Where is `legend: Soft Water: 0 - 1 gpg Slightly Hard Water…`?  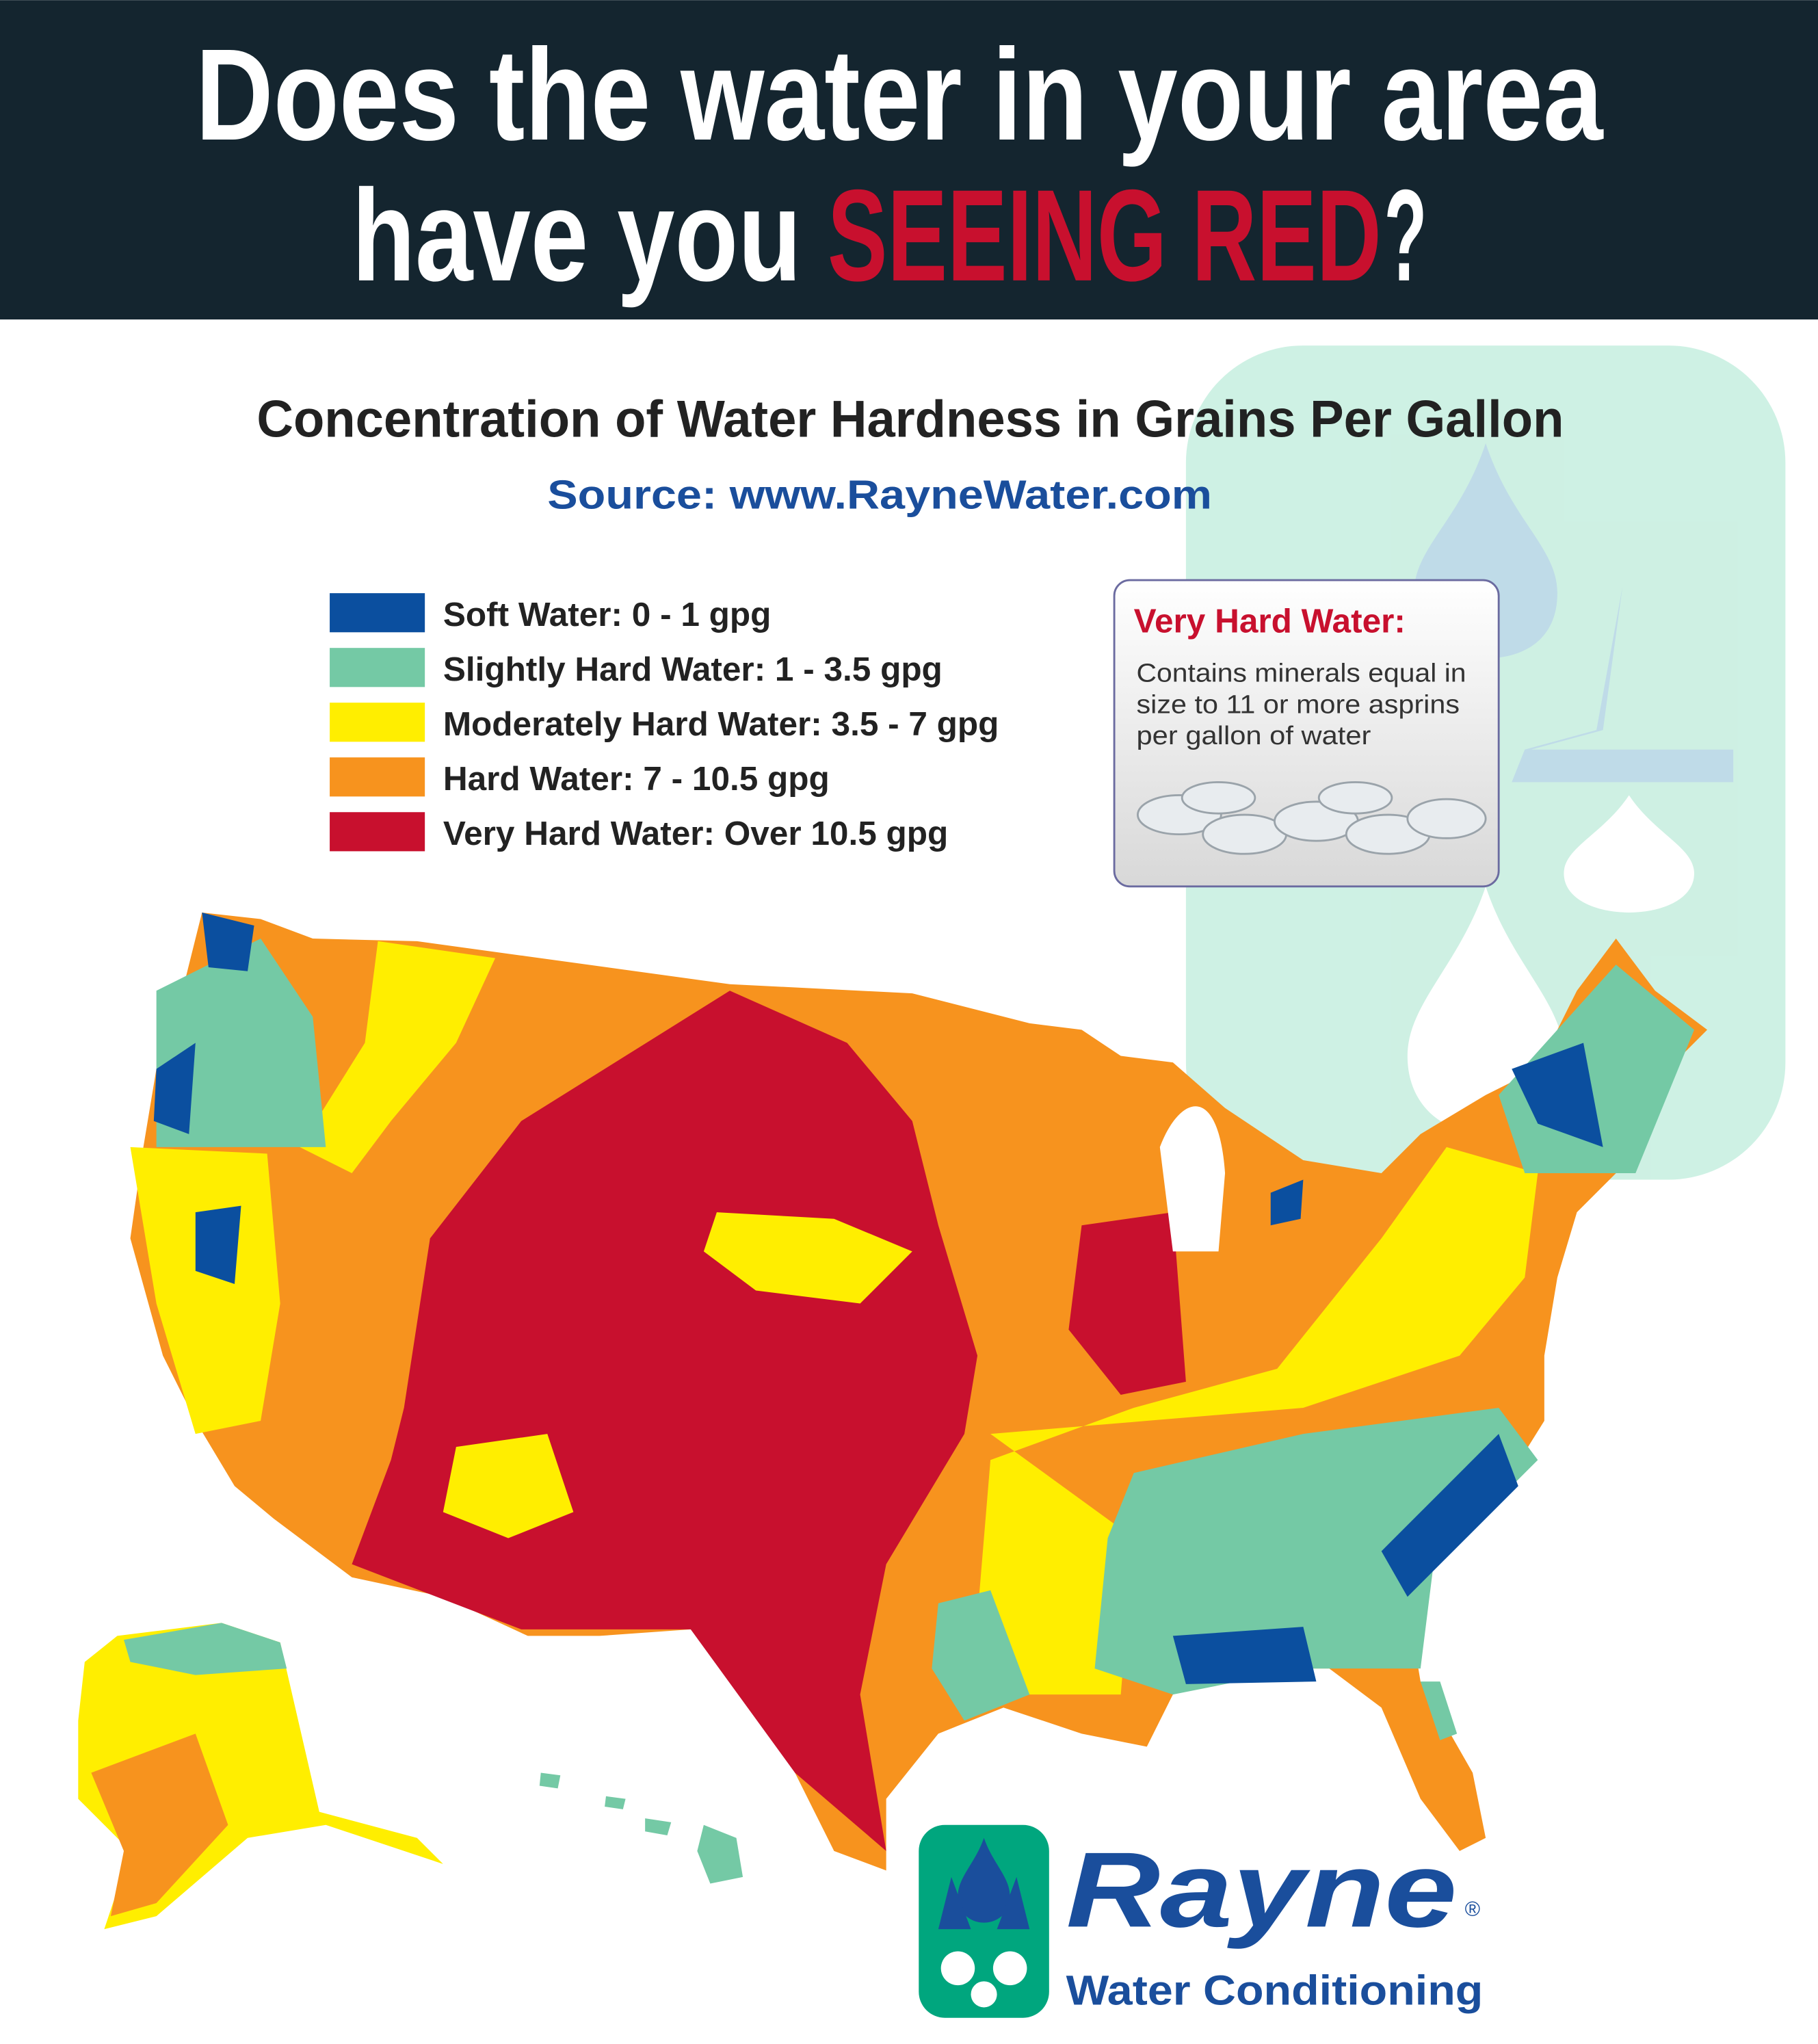
legend: Soft Water: 0 - 1 gpg Slightly Hard Water… is located at coordinates (665, 722).